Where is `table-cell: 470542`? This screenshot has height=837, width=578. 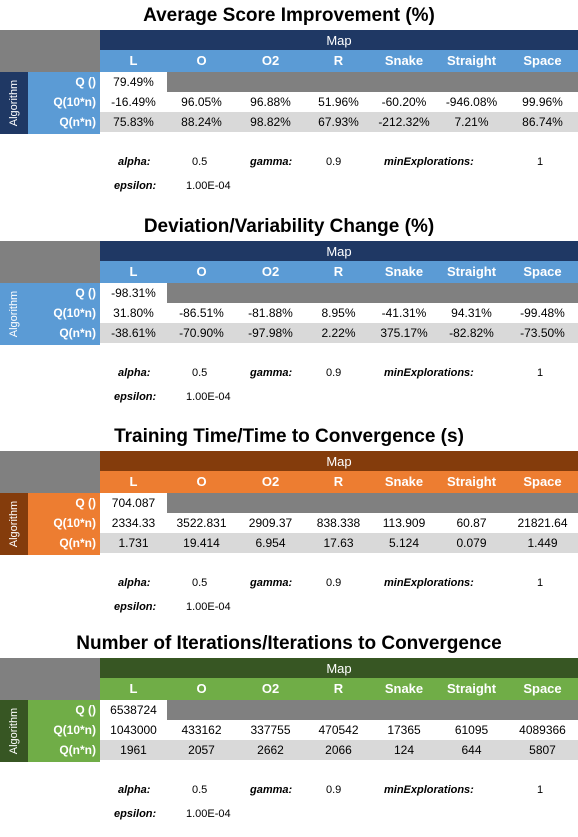 table-cell: 470542 is located at coordinates (338, 730).